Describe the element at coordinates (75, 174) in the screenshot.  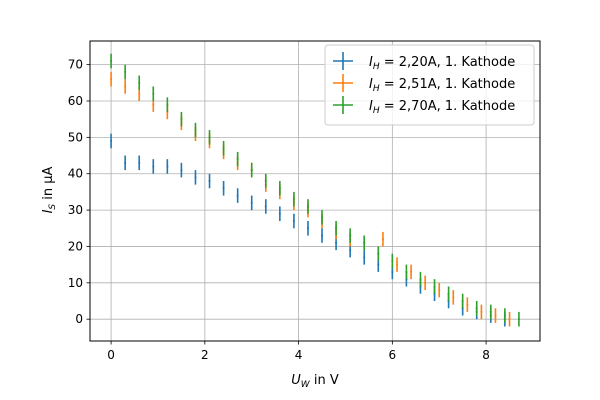
I see `y-tick-label: 40` at that location.